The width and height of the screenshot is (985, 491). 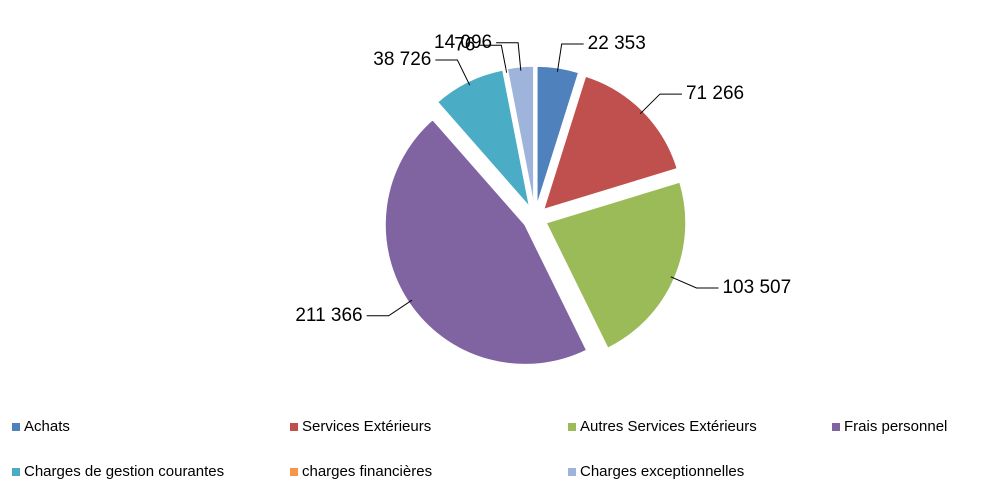 What do you see at coordinates (662, 471) in the screenshot?
I see `legend-label: Charges exceptionnelles` at bounding box center [662, 471].